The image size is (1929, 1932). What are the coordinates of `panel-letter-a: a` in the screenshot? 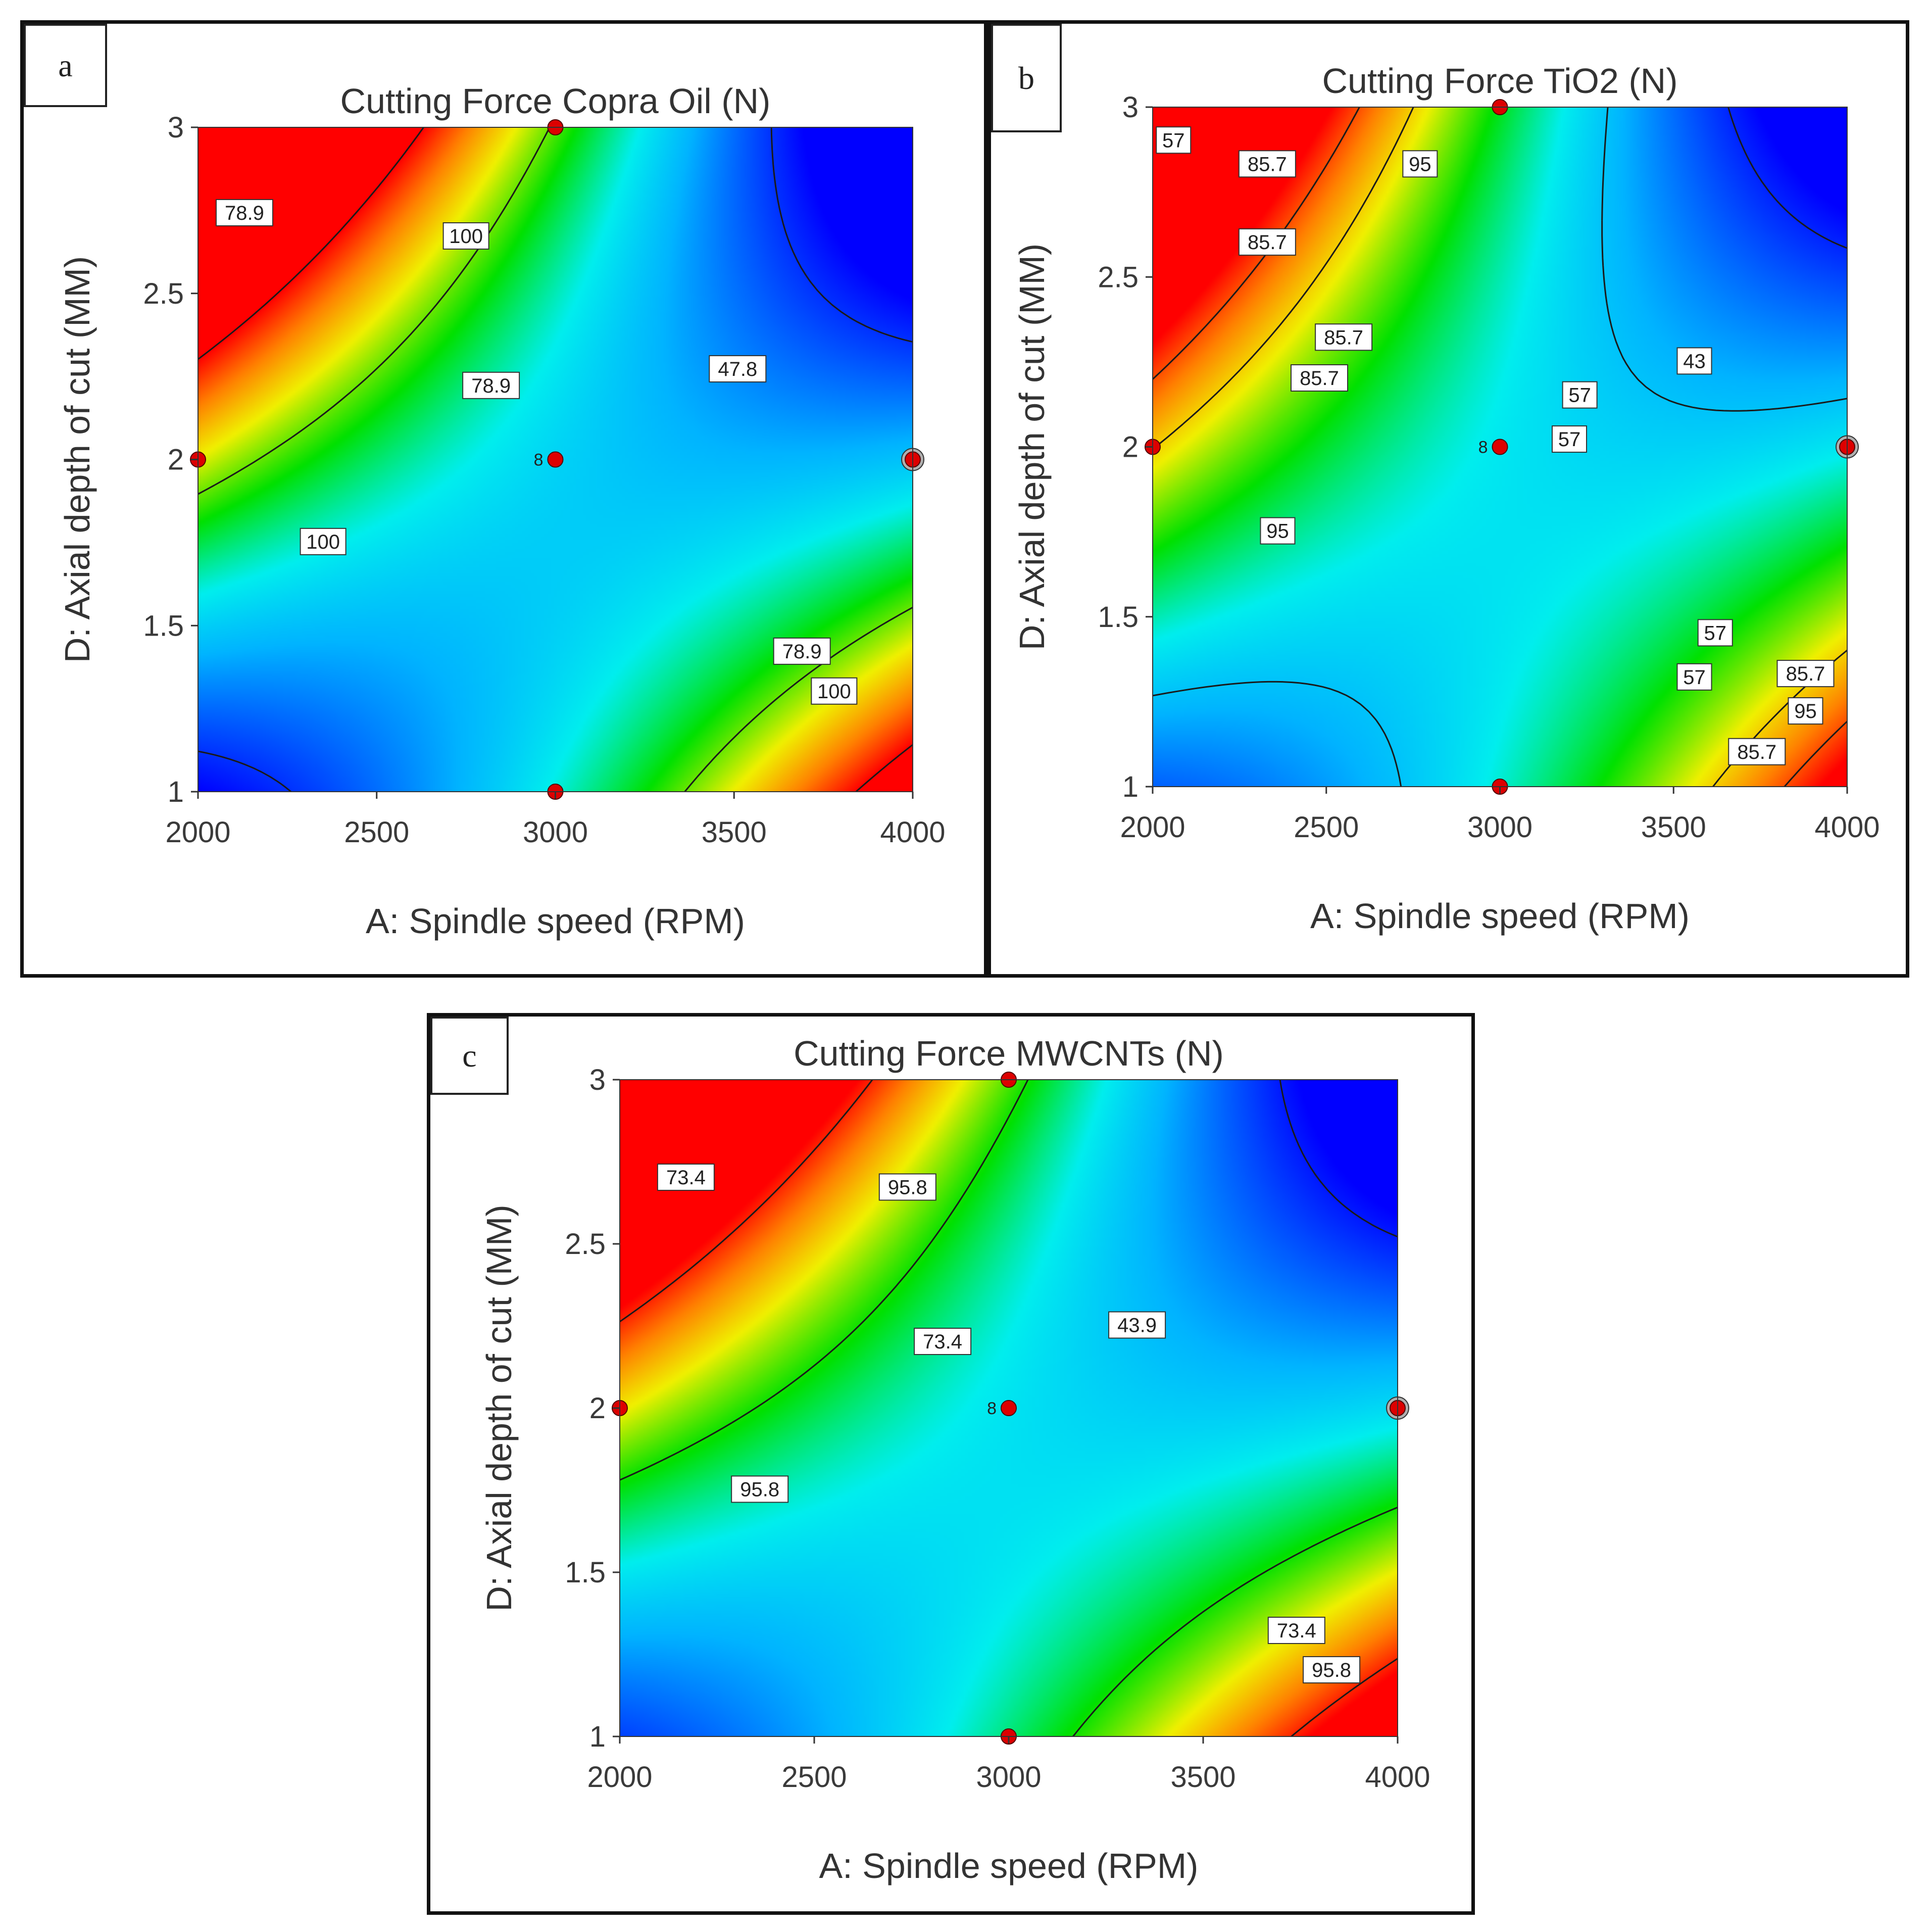 It's located at (65, 66).